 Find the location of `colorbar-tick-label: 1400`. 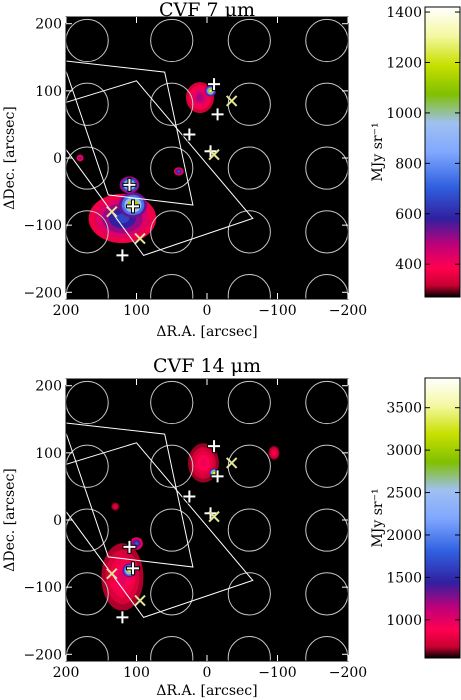

colorbar-tick-label: 1400 is located at coordinates (404, 13).